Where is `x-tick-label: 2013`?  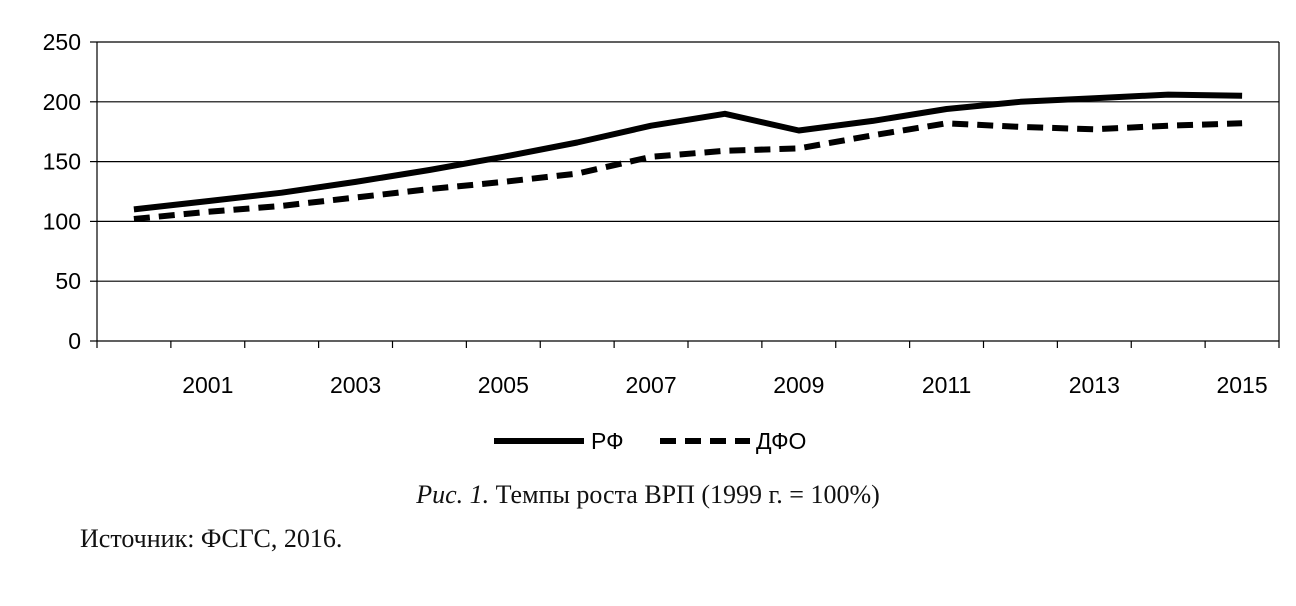
x-tick-label: 2013 is located at coordinates (1094, 385).